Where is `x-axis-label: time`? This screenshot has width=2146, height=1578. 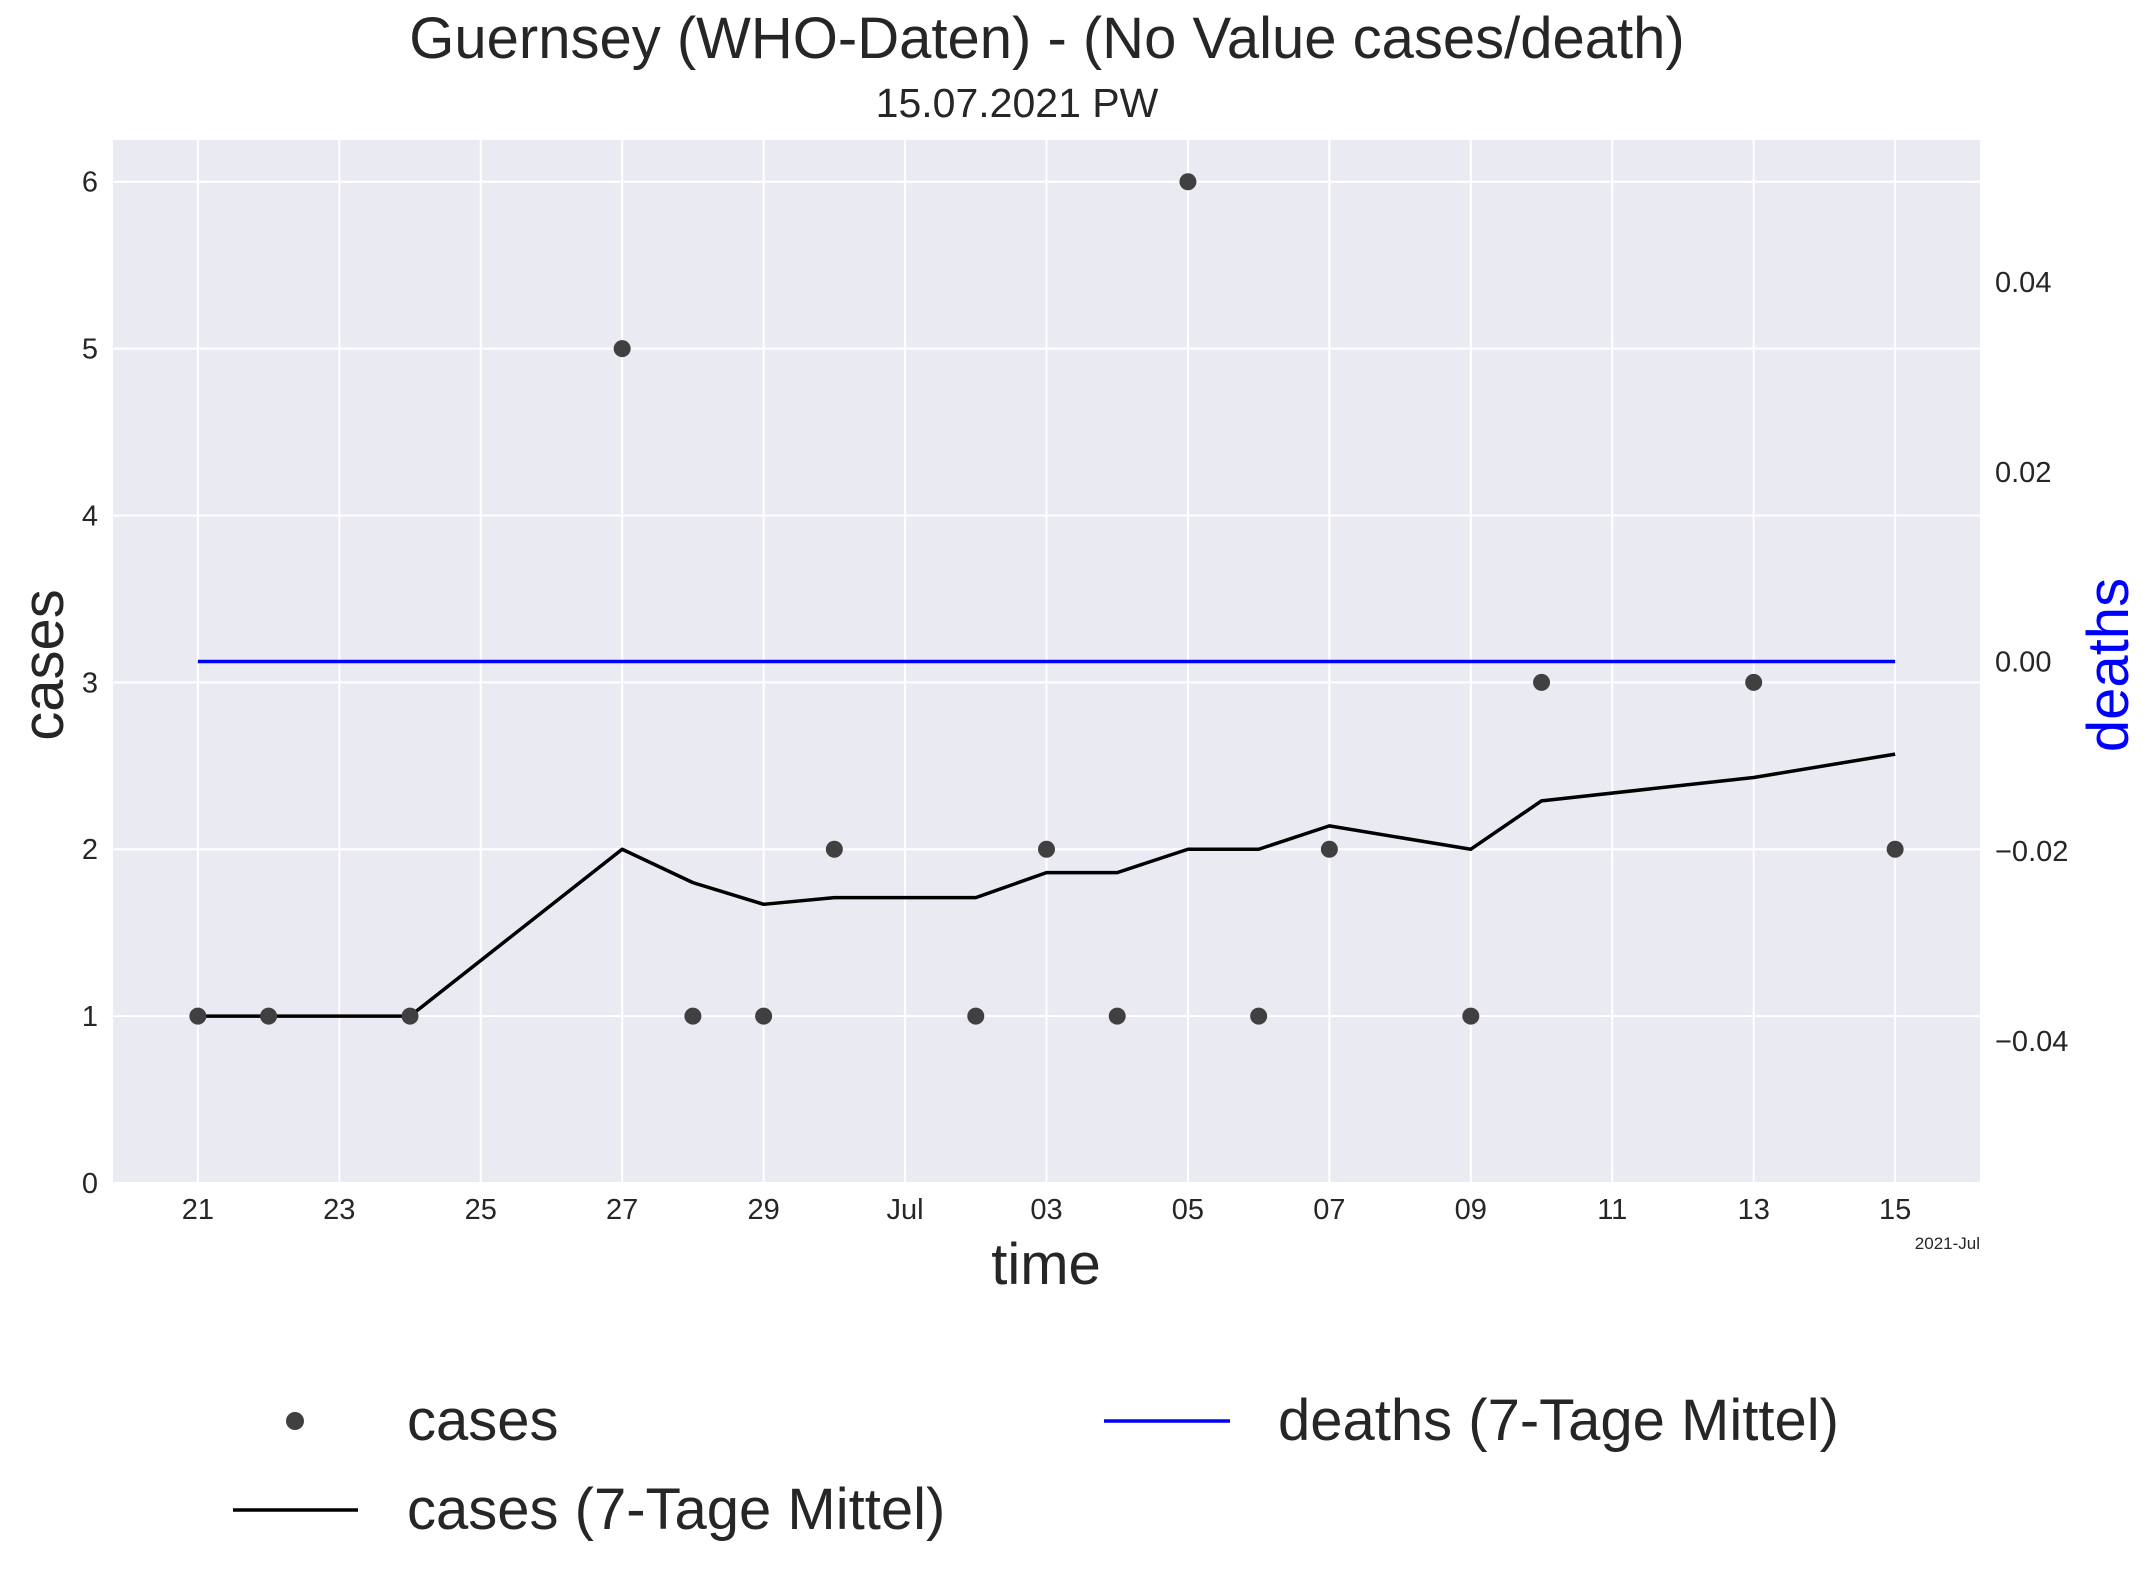 x-axis-label: time is located at coordinates (1046, 1264).